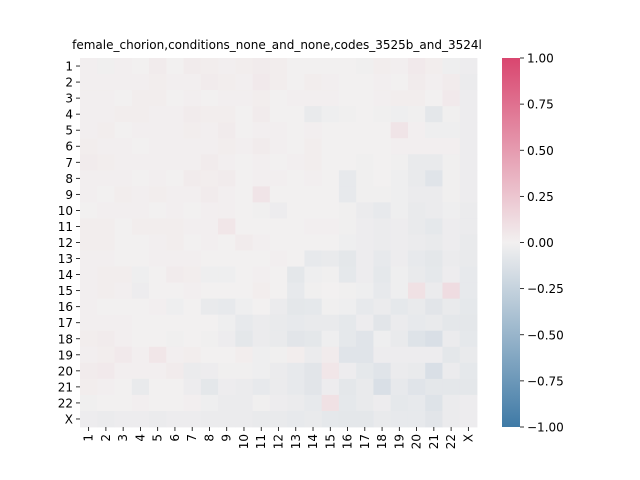  Describe the element at coordinates (244, 441) in the screenshot. I see `x-tick-label: 10` at that location.